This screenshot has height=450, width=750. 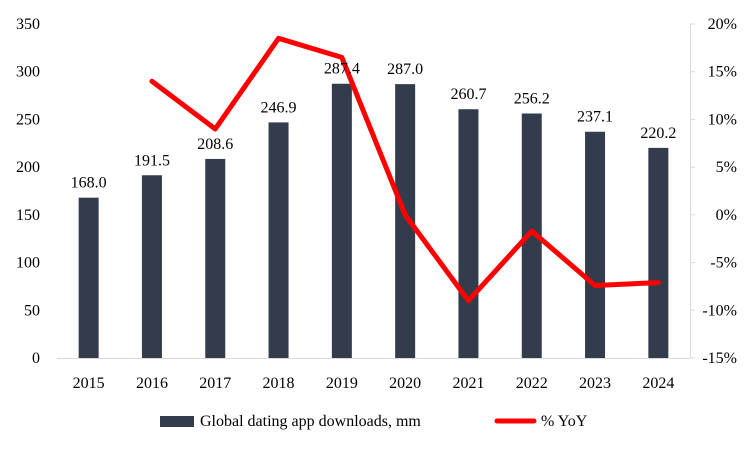 I want to click on left-tick-label: 200, so click(x=28, y=167).